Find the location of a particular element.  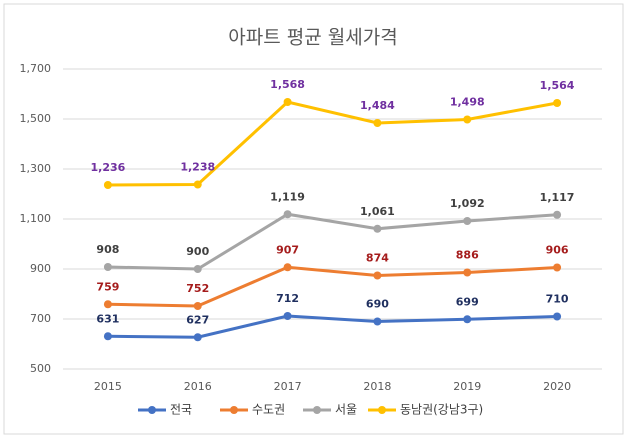

value-label: 631 is located at coordinates (107, 318).